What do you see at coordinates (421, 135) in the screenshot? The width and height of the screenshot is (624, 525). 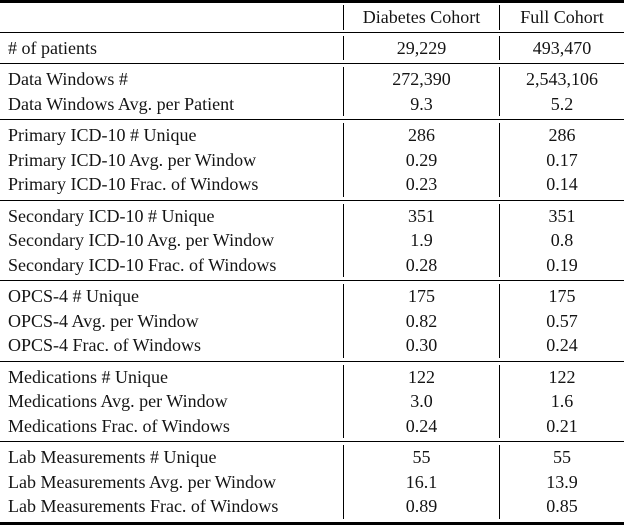 I see `diabetes-value: 286` at bounding box center [421, 135].